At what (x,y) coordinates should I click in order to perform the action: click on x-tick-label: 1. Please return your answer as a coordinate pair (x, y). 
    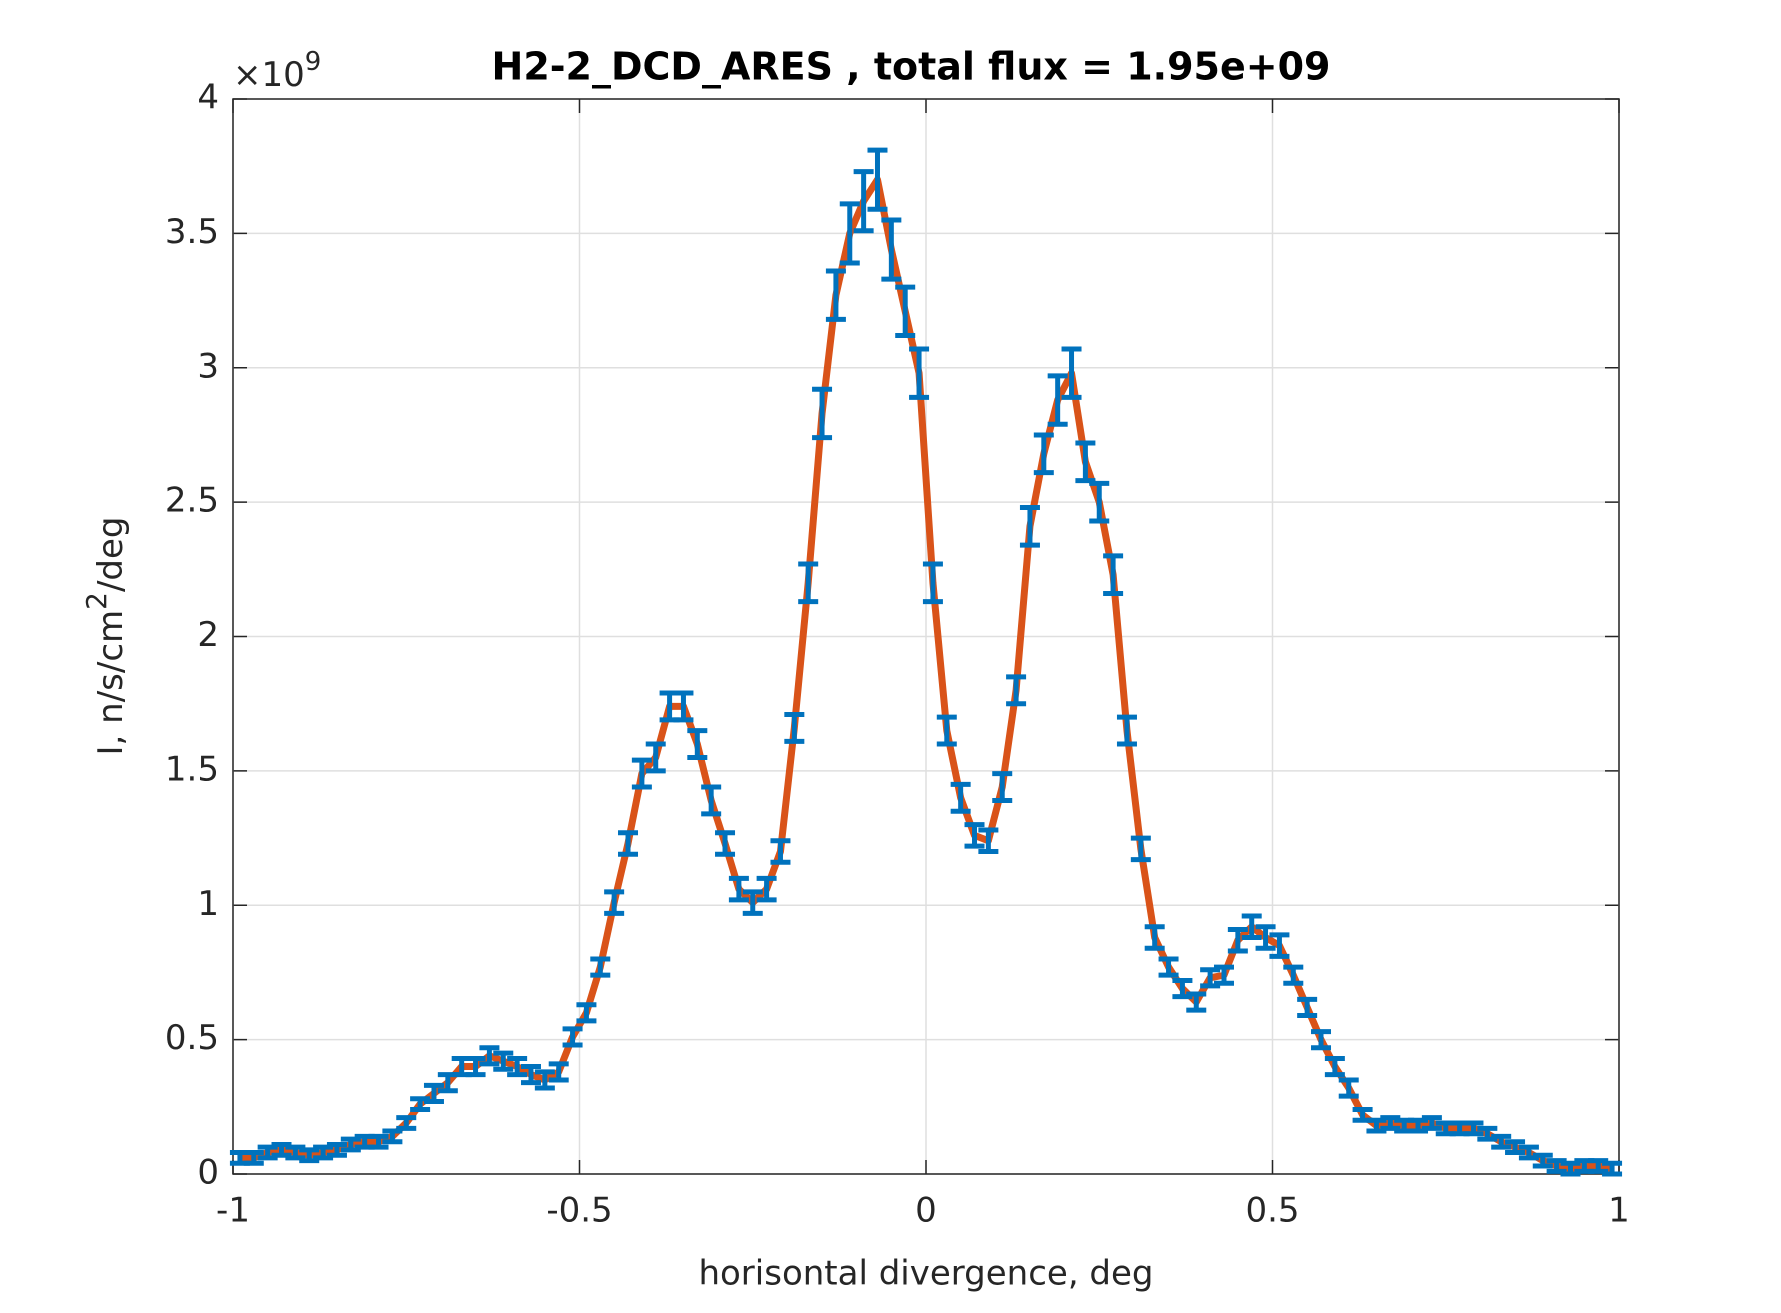
    Looking at the image, I should click on (1619, 1211).